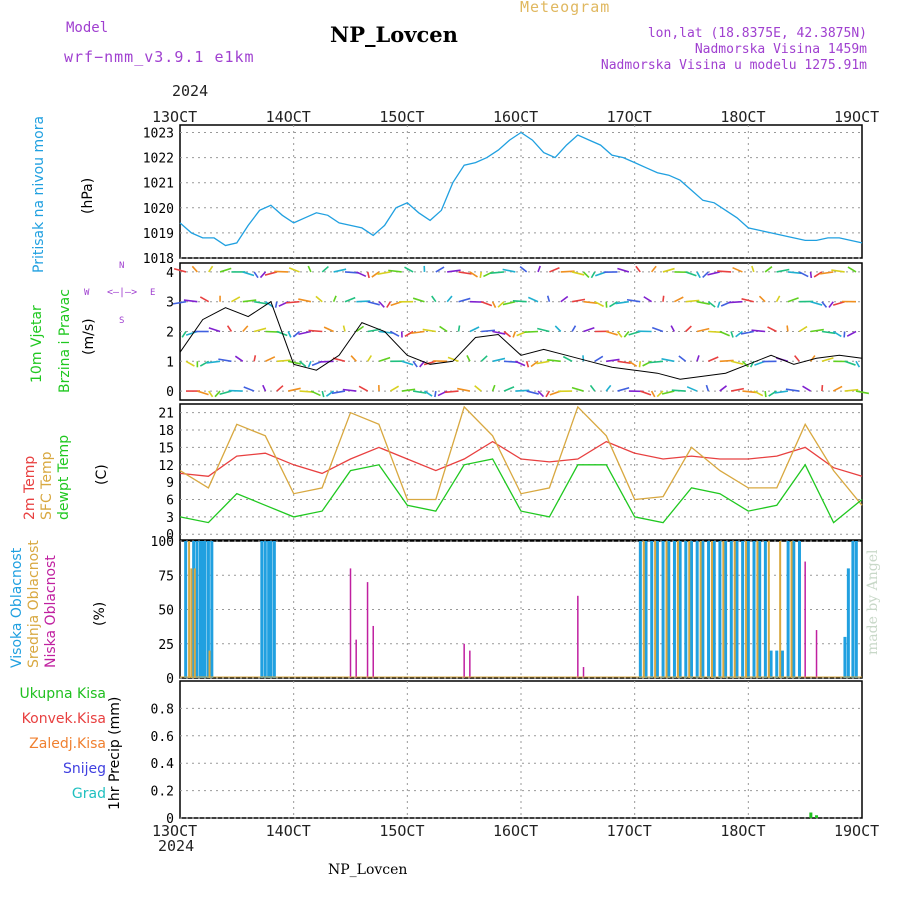  Describe the element at coordinates (162, 709) in the screenshot. I see `precip-ytick-label: 0.8` at that location.